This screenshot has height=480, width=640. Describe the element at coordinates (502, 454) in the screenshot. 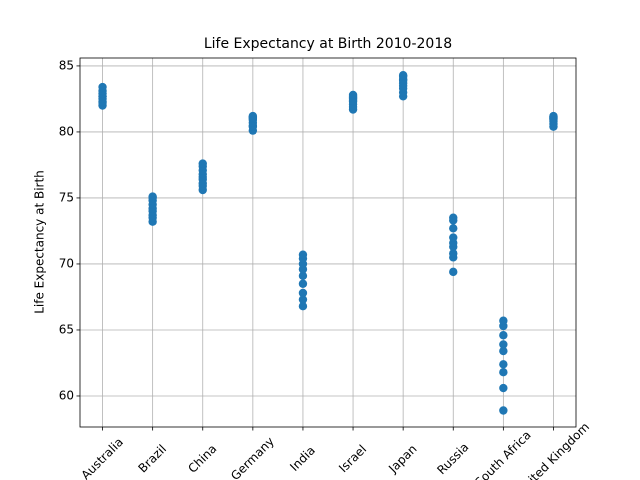

I see `x-tick-label: South Africa` at that location.